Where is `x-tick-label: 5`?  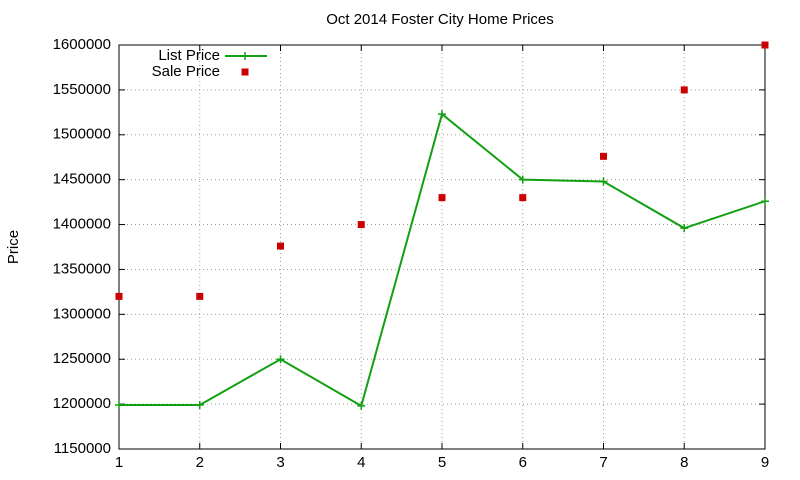 x-tick-label: 5 is located at coordinates (442, 462).